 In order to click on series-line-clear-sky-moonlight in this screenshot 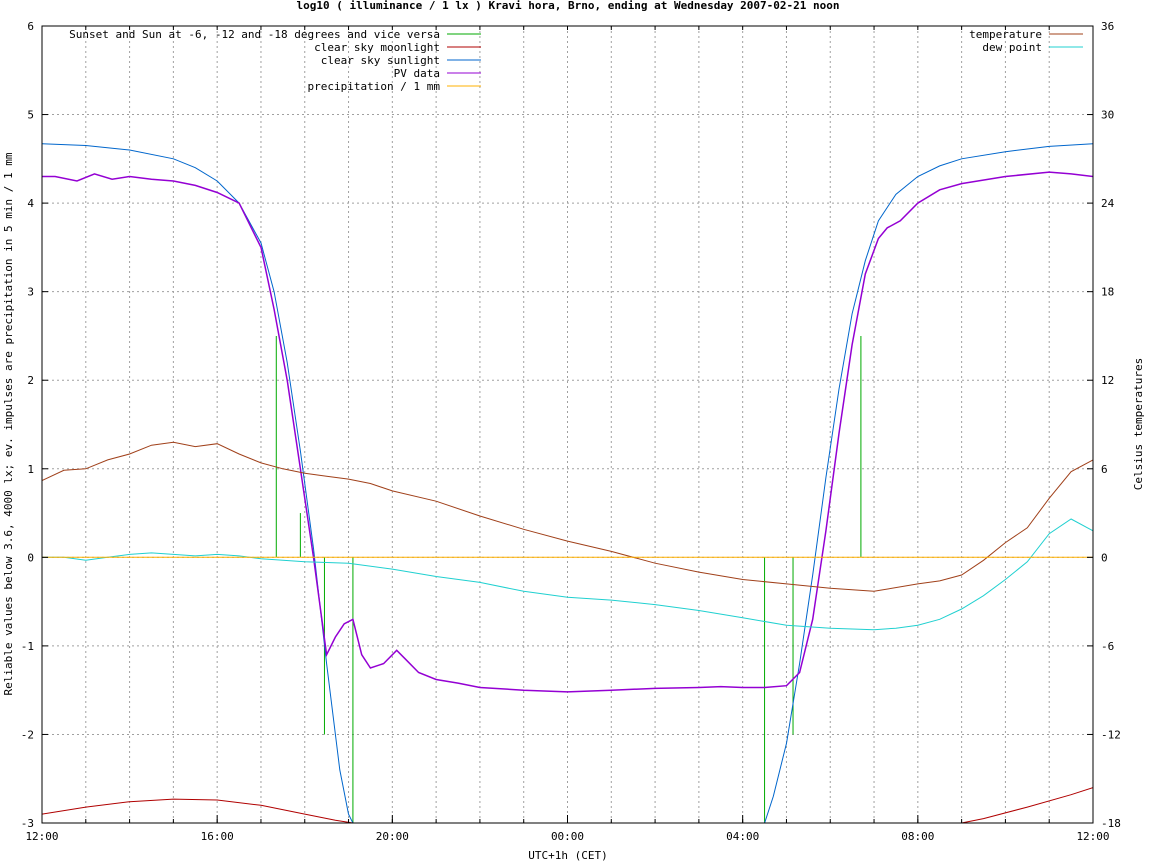, I will do `click(567, 805)`.